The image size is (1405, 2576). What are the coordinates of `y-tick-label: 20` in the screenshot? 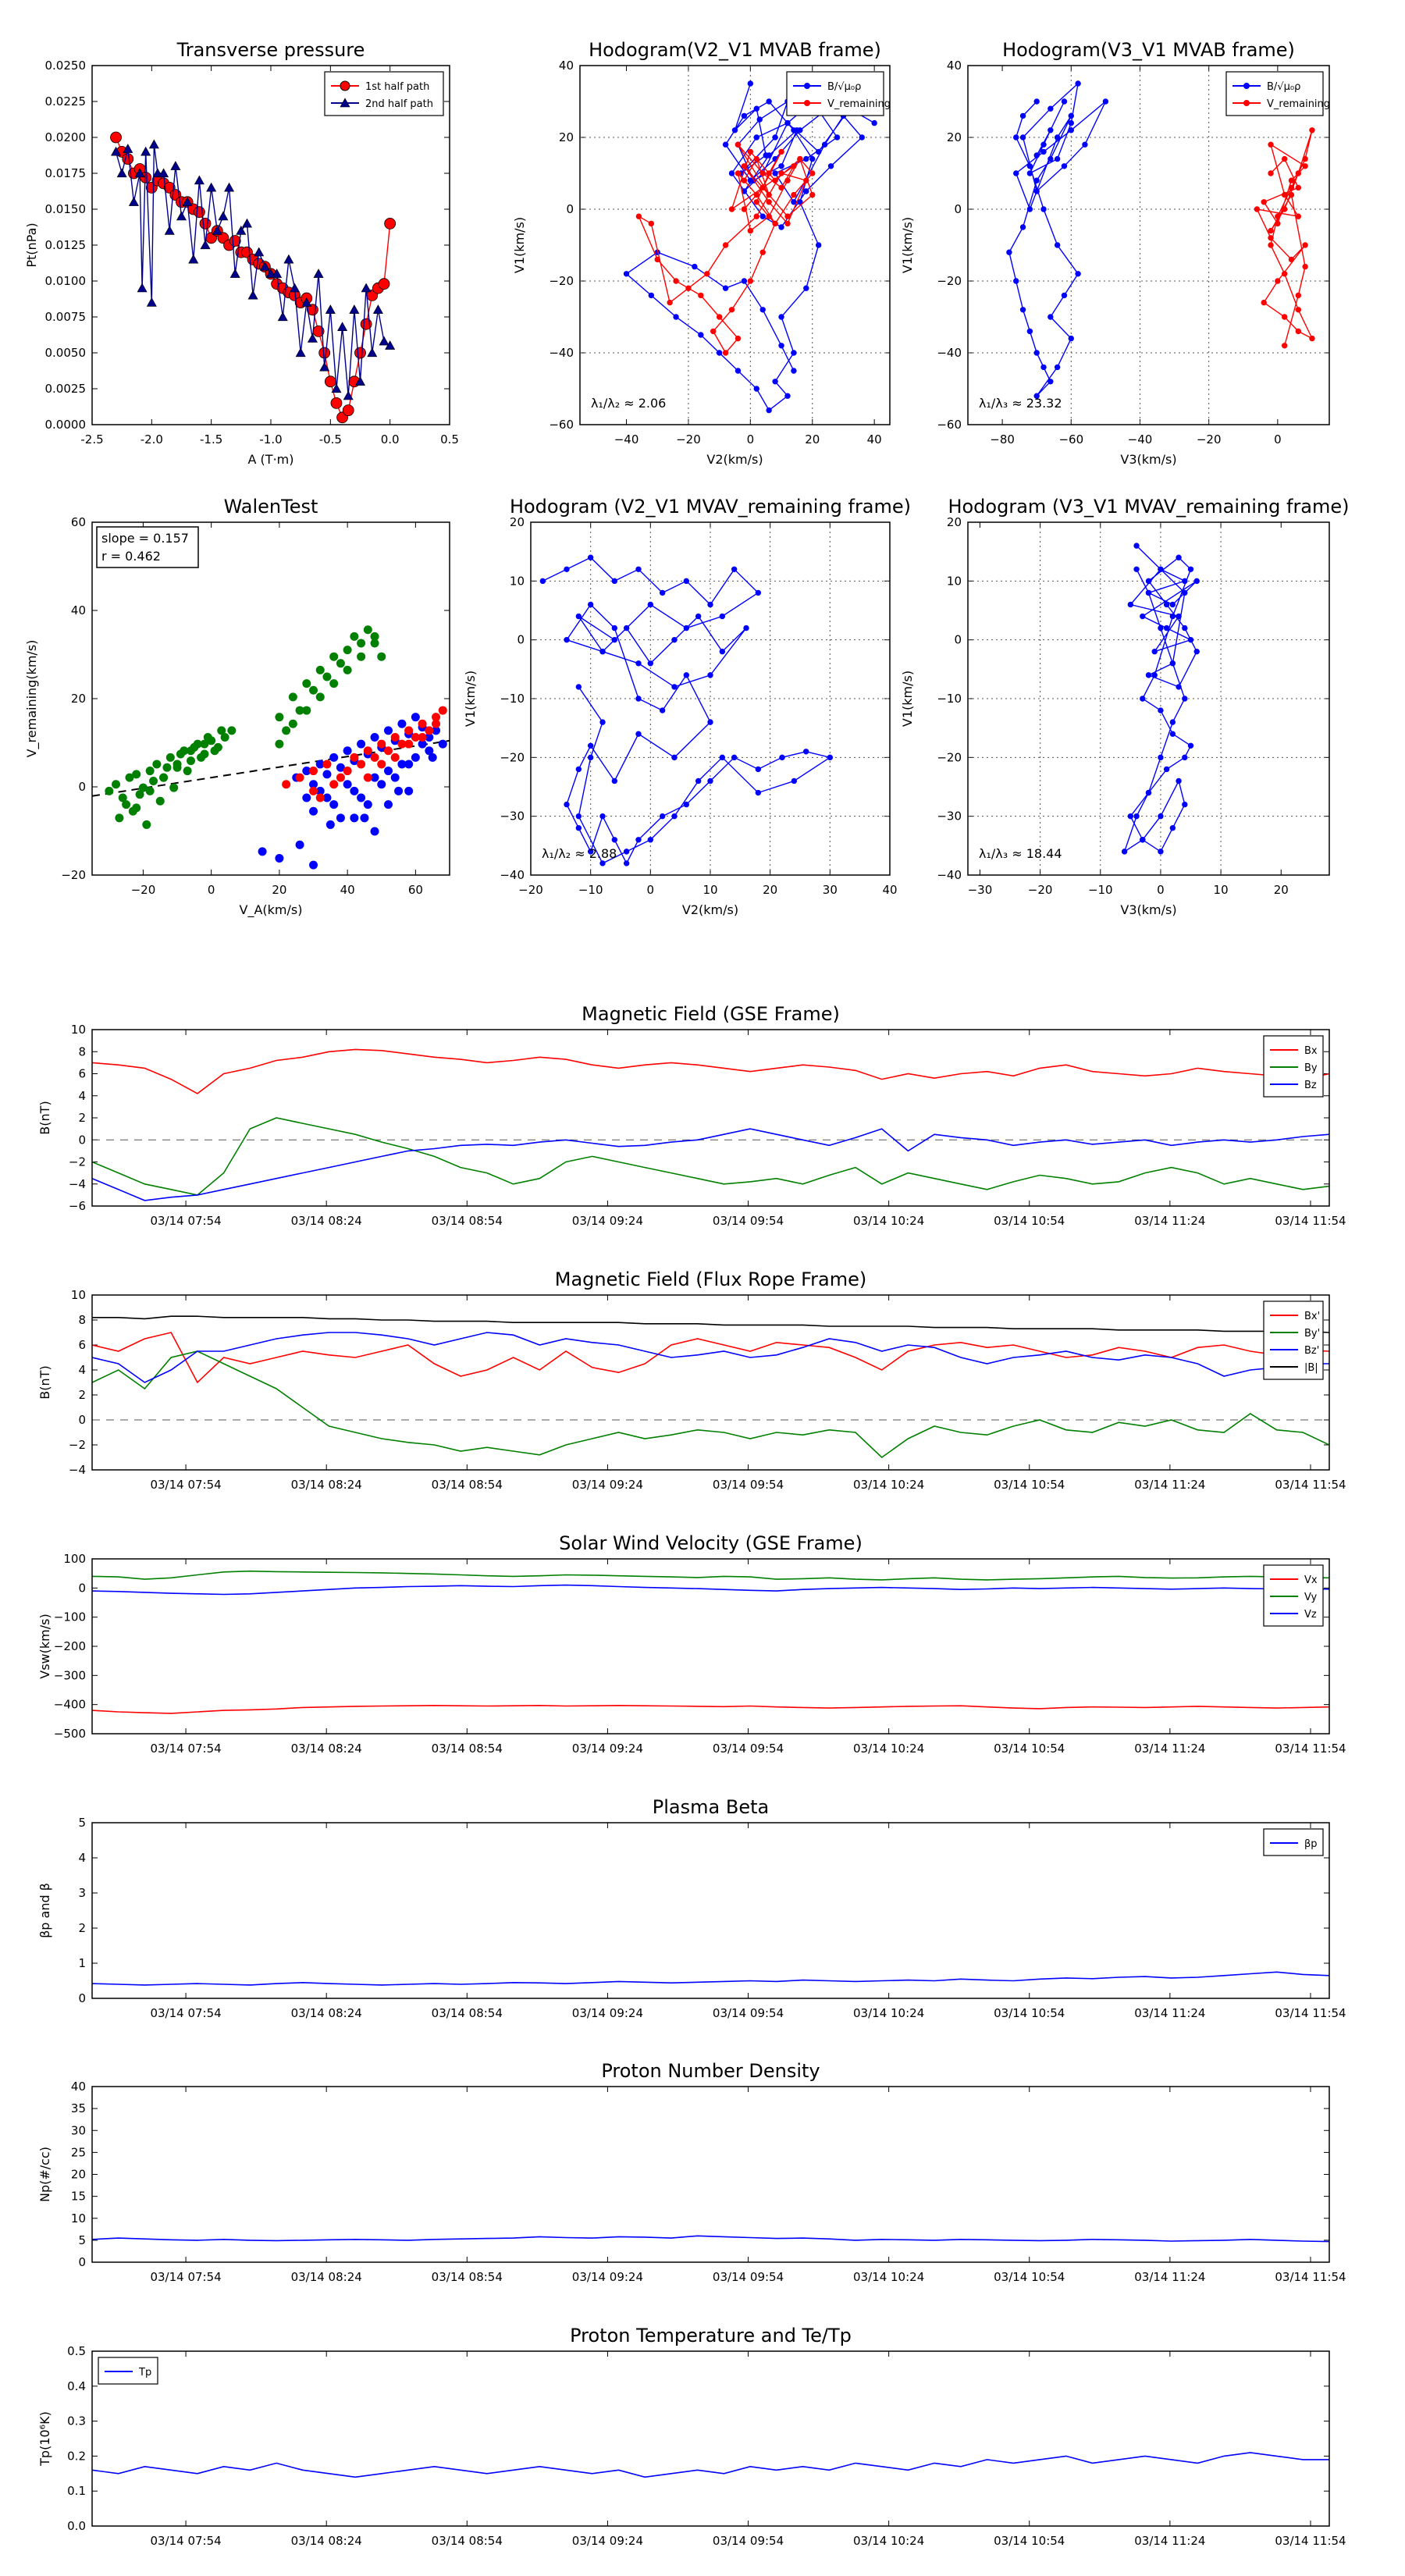 It's located at (517, 522).